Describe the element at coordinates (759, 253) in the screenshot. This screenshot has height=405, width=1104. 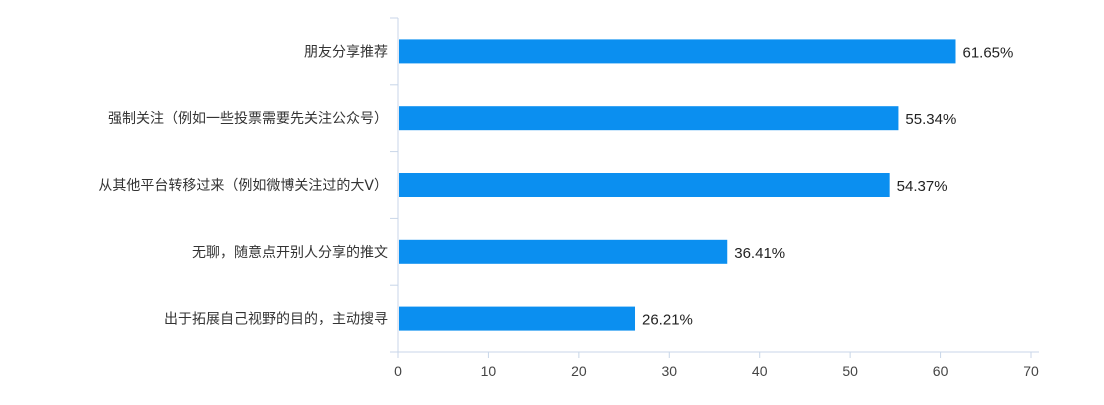
I see `value-label: 36.41%` at that location.